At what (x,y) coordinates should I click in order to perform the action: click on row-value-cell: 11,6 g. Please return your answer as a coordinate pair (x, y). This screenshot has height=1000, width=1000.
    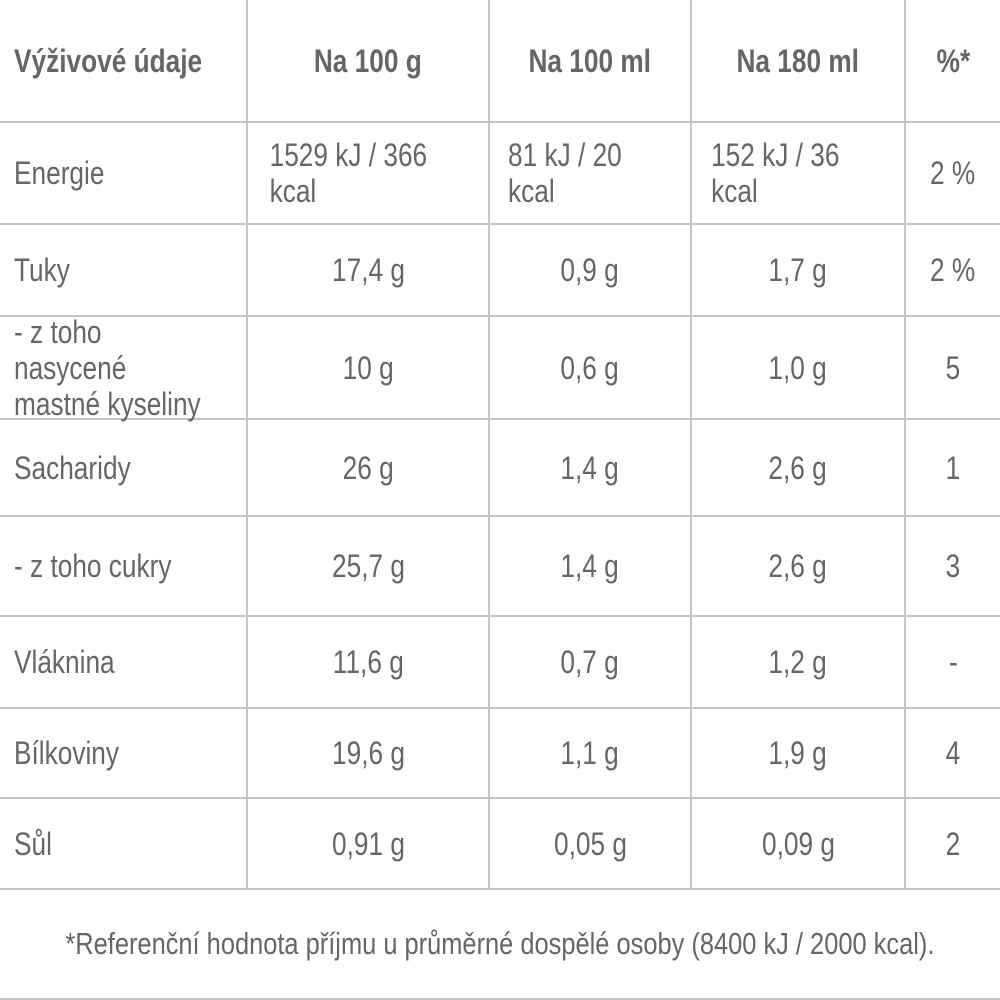
    Looking at the image, I should click on (369, 663).